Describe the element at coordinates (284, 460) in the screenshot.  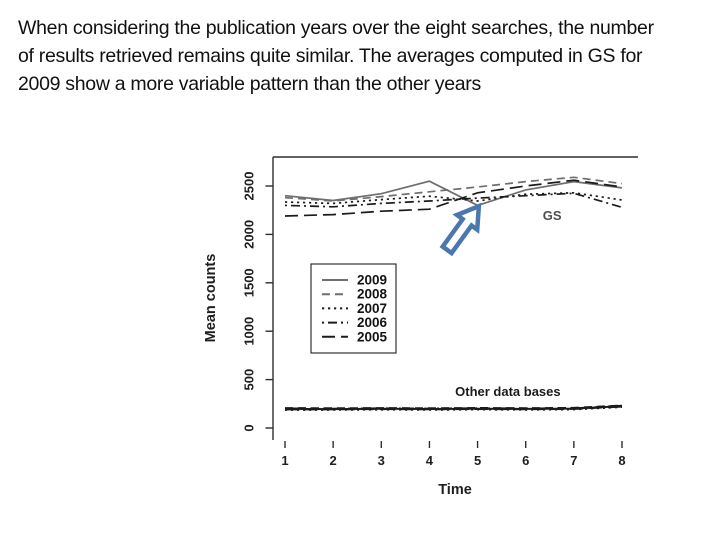
I see `x-tick-label: 1` at that location.